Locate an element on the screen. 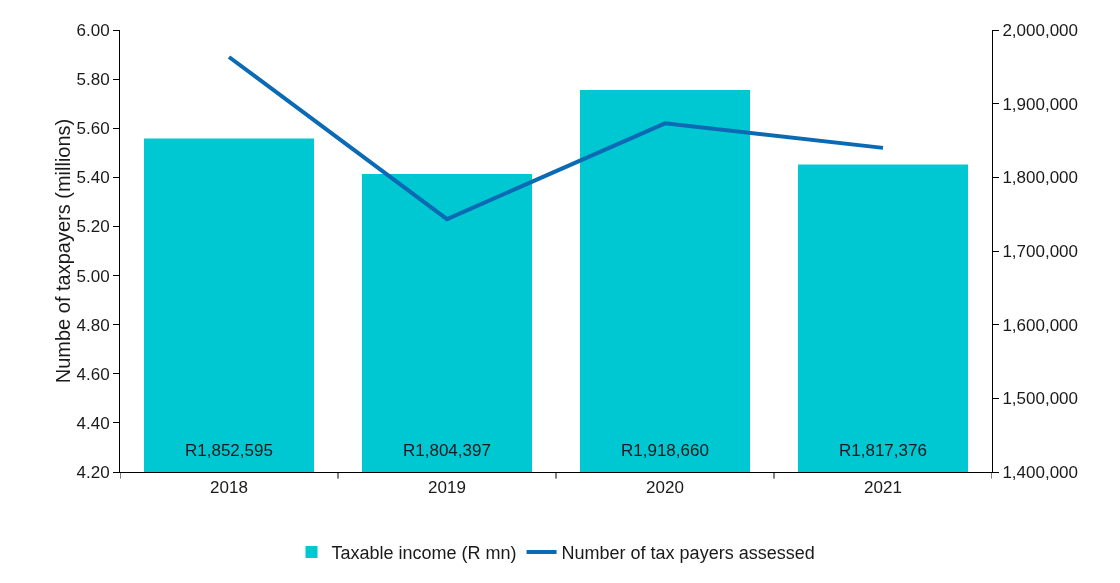 The height and width of the screenshot is (583, 1120). legend-label: Taxable income (R mn) is located at coordinates (424, 553).